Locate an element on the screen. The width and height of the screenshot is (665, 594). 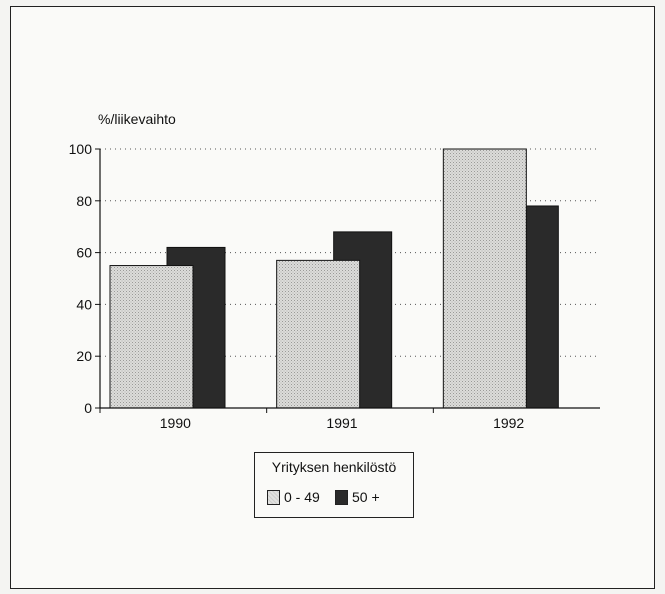
legend-item-series-1: 0 - 49 is located at coordinates (293, 497).